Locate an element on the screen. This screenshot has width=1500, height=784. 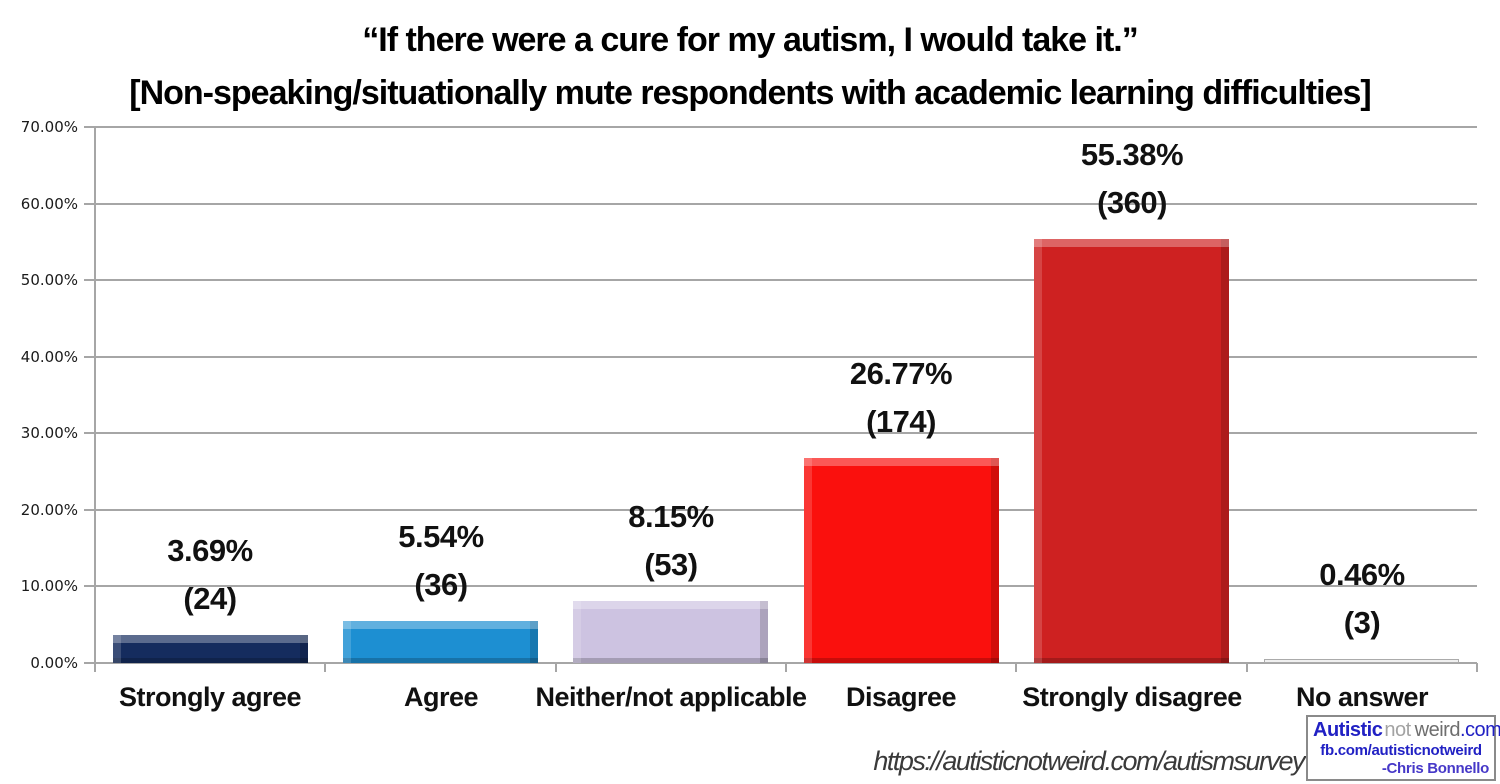
y-axis-label-60: 60.00% is located at coordinates (49, 203).